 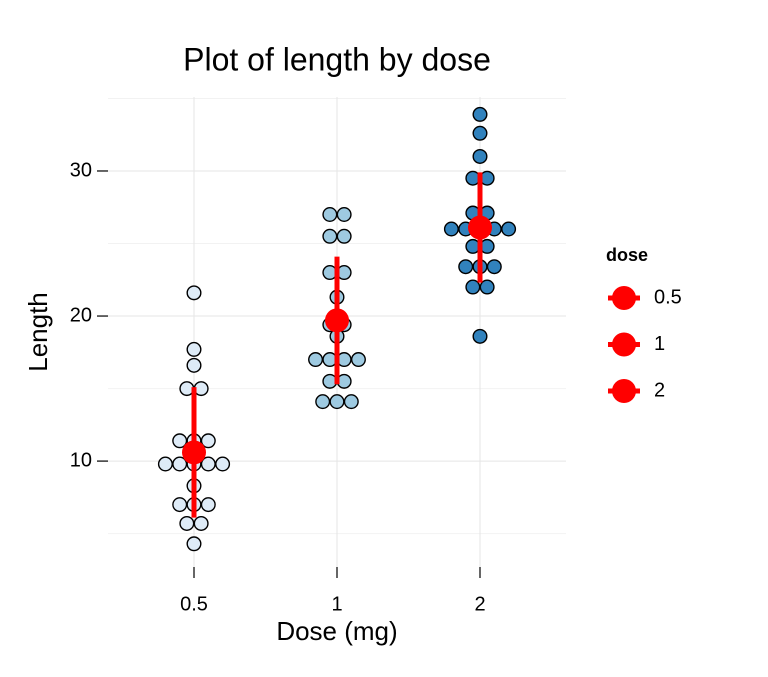 I want to click on legend-label: 0.5, so click(x=668, y=297).